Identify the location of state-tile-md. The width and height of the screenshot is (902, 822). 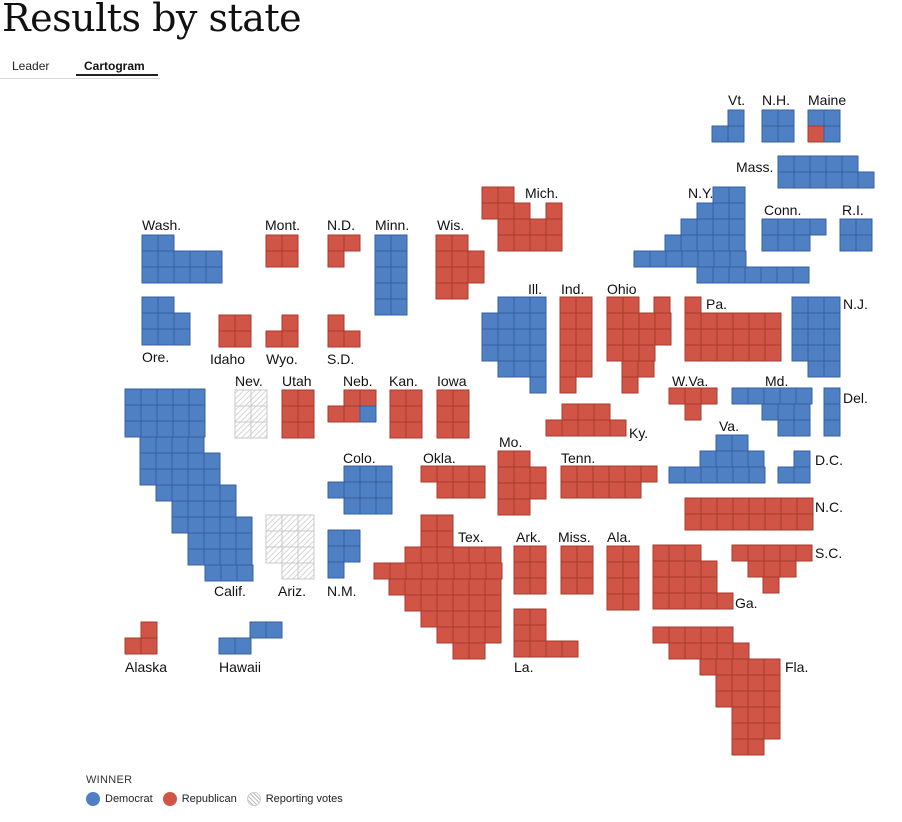
(788, 396).